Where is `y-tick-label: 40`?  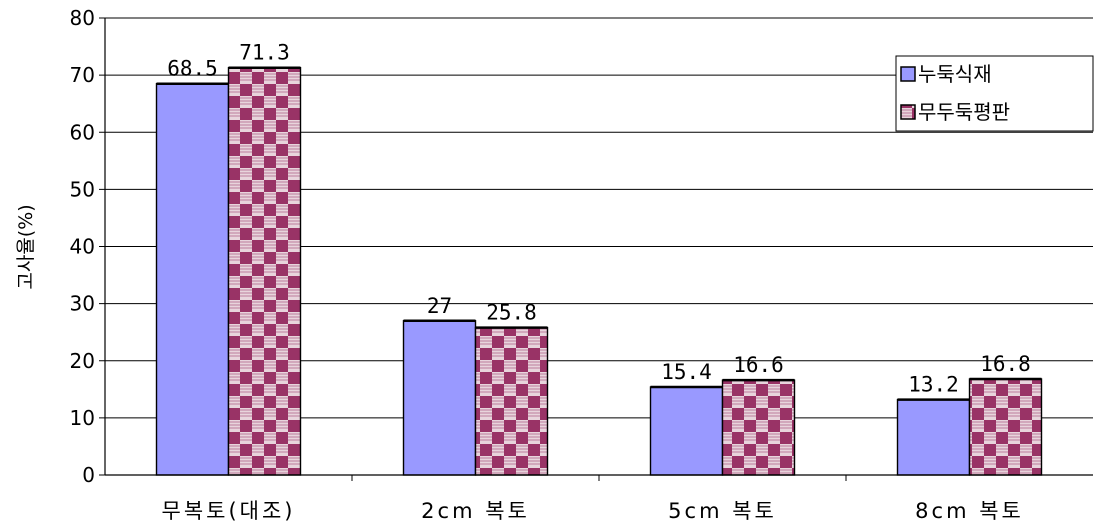
y-tick-label: 40 is located at coordinates (82, 247).